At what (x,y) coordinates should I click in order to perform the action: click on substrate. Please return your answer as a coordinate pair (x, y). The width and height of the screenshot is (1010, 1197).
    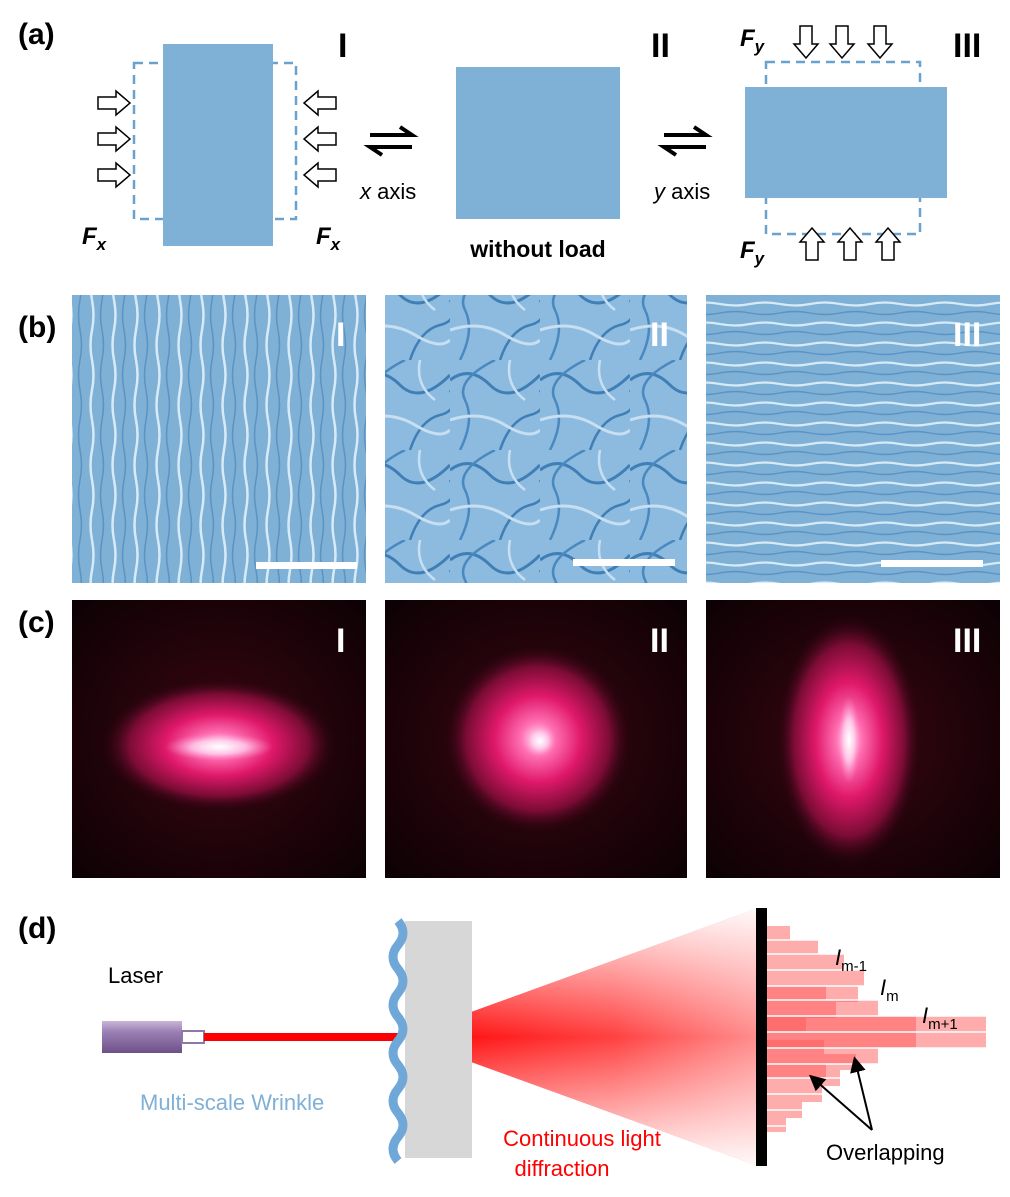
    Looking at the image, I should click on (438, 1039).